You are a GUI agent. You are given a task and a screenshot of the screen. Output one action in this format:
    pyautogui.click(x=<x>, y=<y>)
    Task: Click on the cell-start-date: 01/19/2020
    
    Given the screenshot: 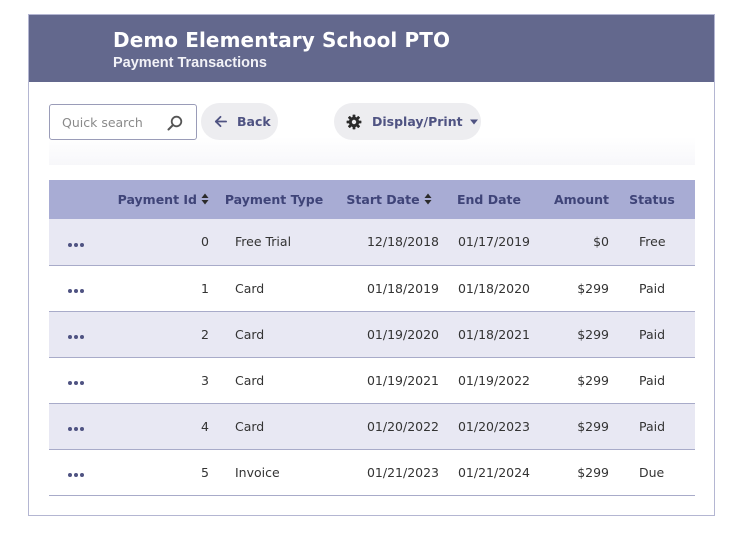 What is the action you would take?
    pyautogui.click(x=402, y=334)
    